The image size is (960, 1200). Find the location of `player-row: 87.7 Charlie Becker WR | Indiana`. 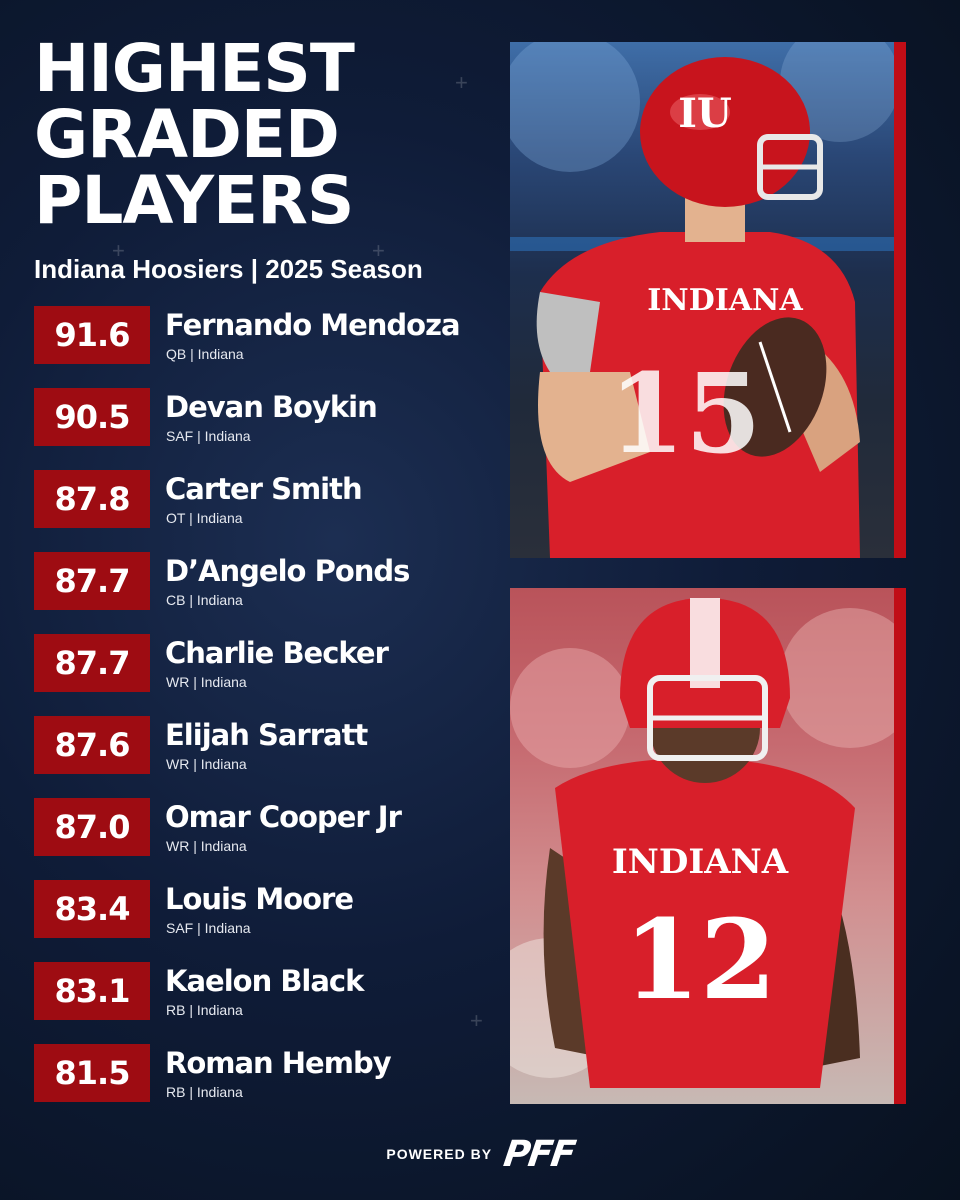

player-row: 87.7 Charlie Becker WR | Indiana is located at coordinates (264, 675).